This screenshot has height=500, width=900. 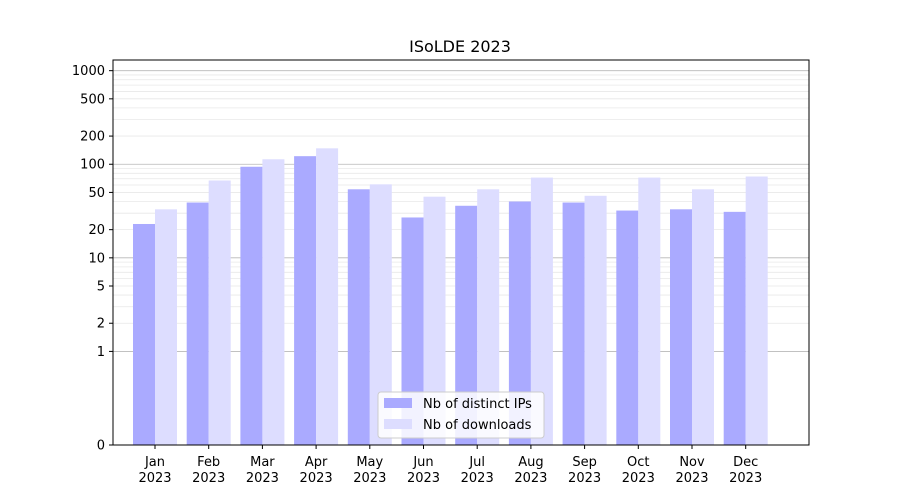 What do you see at coordinates (262, 470) in the screenshot?
I see `x-tick-label: Mar 2023` at bounding box center [262, 470].